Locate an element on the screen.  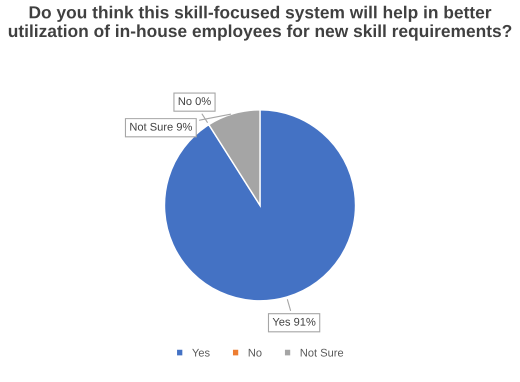
chart-title: Do you think this skill-focused system will help in better utilization of in-house employees for new skill requirements? is located at coordinates (260, 23).